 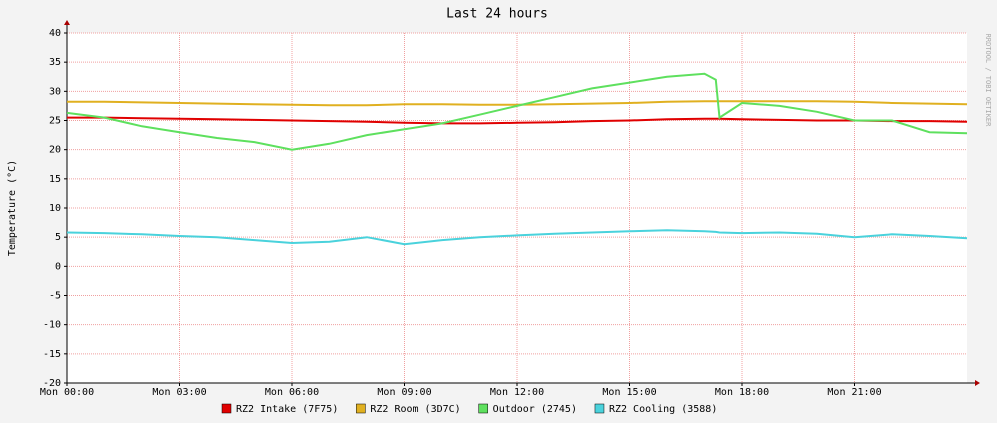 What do you see at coordinates (179, 392) in the screenshot?
I see `x-tick-label: Mon 03:00` at bounding box center [179, 392].